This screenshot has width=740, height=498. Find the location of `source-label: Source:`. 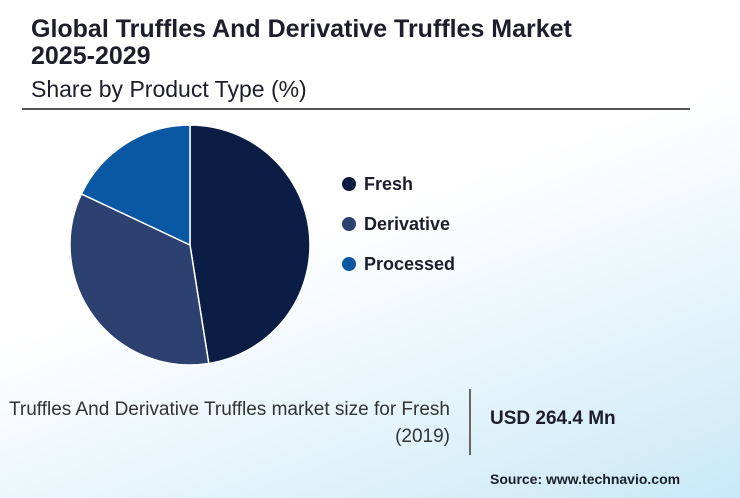

source-label: Source: is located at coordinates (518, 479).